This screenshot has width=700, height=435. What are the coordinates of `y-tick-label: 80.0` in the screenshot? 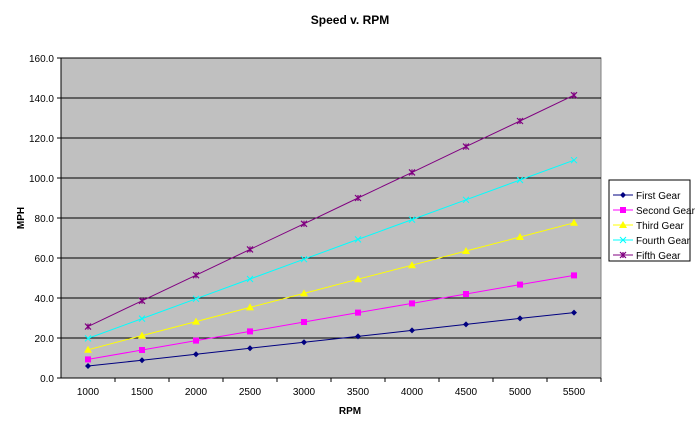 It's located at (45, 219).